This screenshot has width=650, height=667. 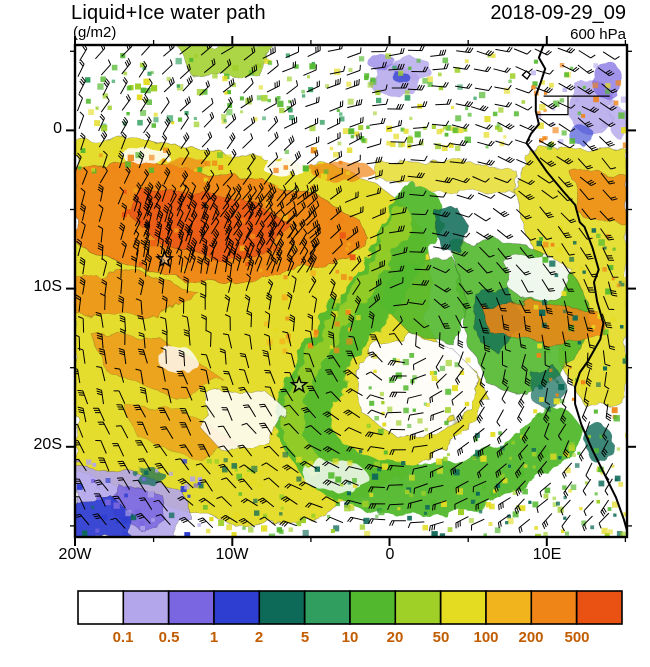 I want to click on x-axis-label-10w: 10W, so click(x=232, y=554).